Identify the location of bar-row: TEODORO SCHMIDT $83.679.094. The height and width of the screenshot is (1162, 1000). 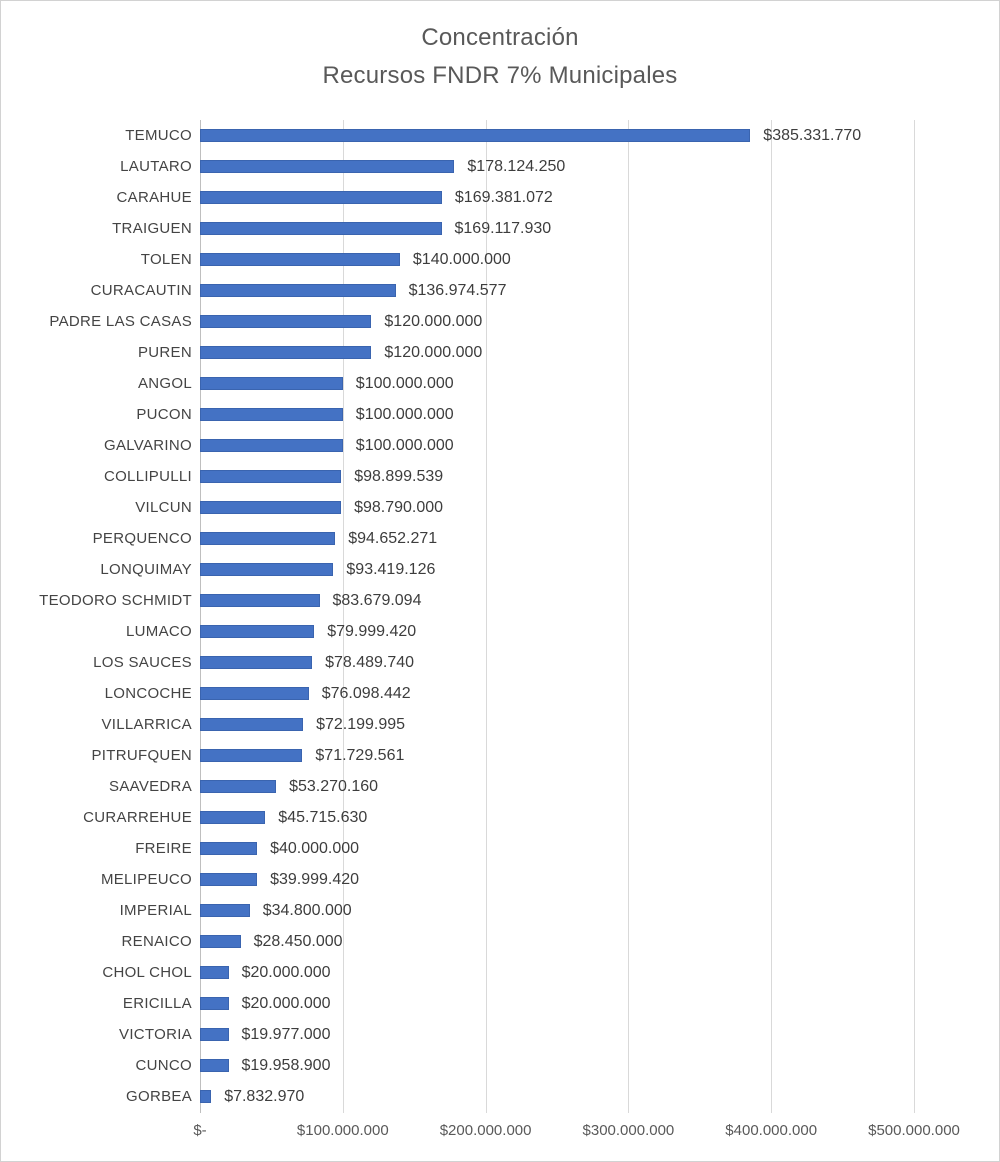
(500, 600).